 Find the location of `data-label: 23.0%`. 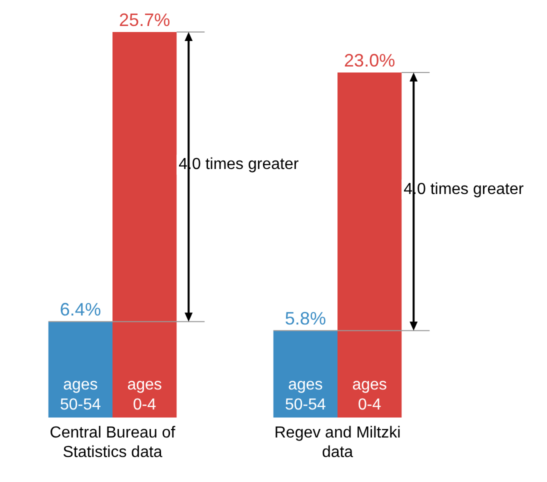

data-label: 23.0% is located at coordinates (370, 60).